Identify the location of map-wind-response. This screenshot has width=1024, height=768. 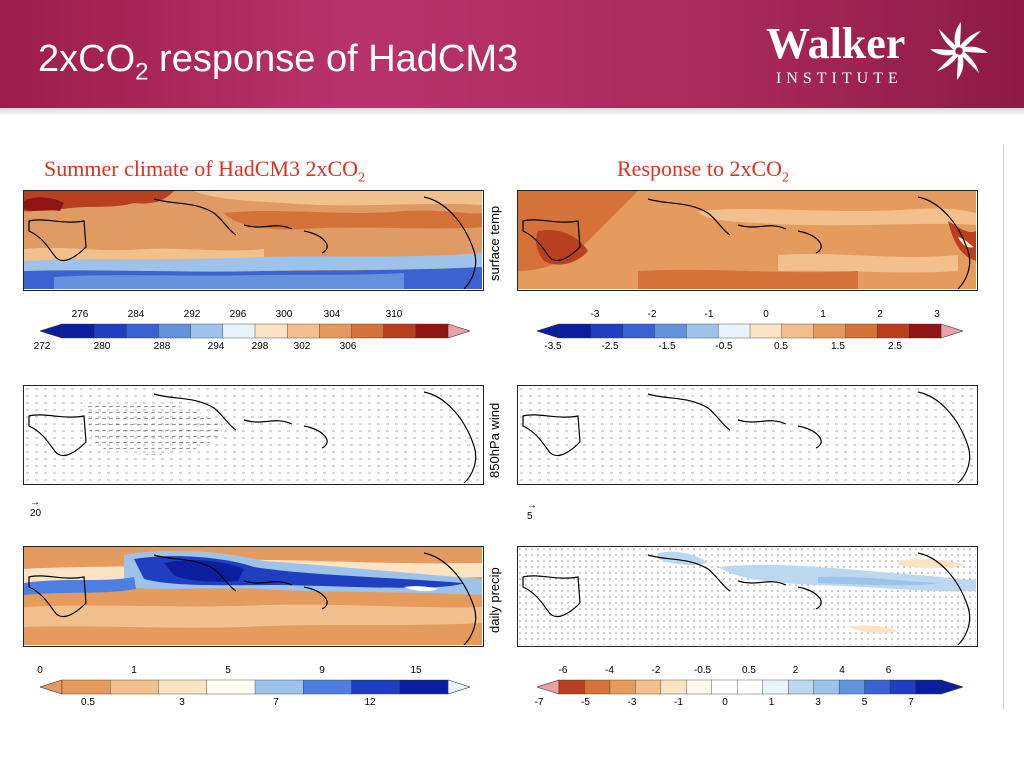
(747, 435).